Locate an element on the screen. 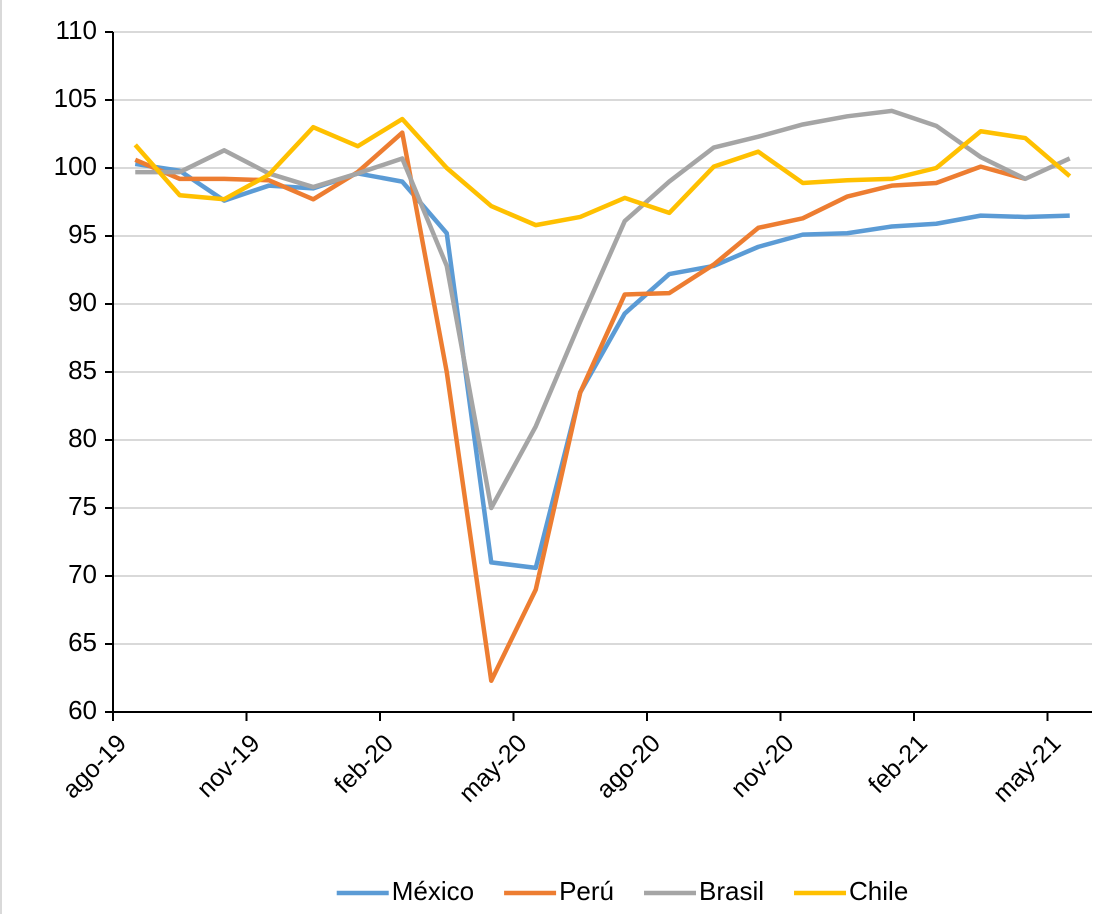 The height and width of the screenshot is (914, 1110). y-tick-label: 65 is located at coordinates (82, 642).